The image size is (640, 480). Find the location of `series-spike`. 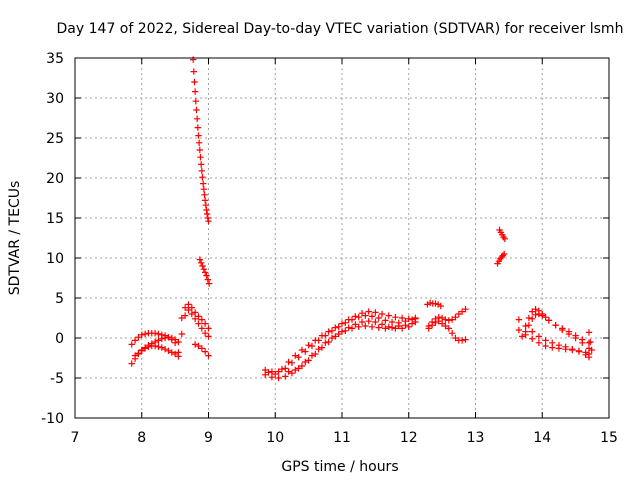

series-spike is located at coordinates (200, 140).